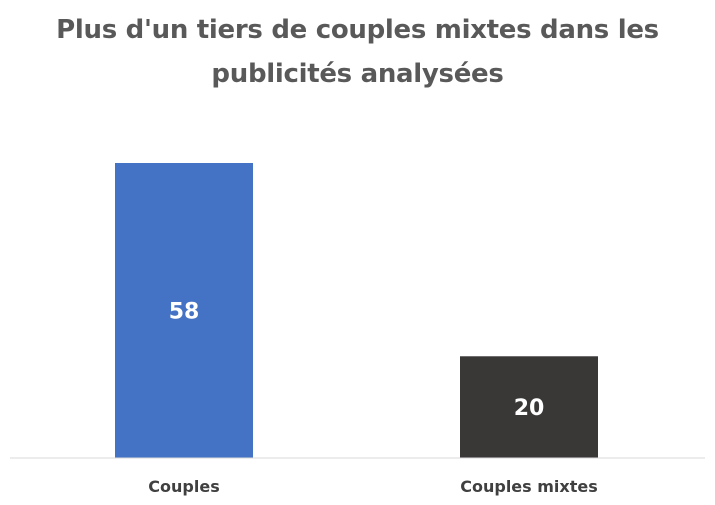  I want to click on data-label-1: 58, so click(184, 312).